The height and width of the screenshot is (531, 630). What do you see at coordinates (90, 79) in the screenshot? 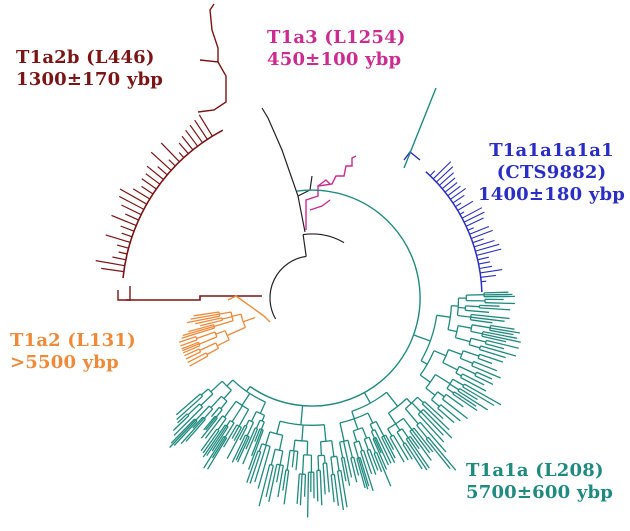
I see `clade-age: 1300±170 ybp` at bounding box center [90, 79].